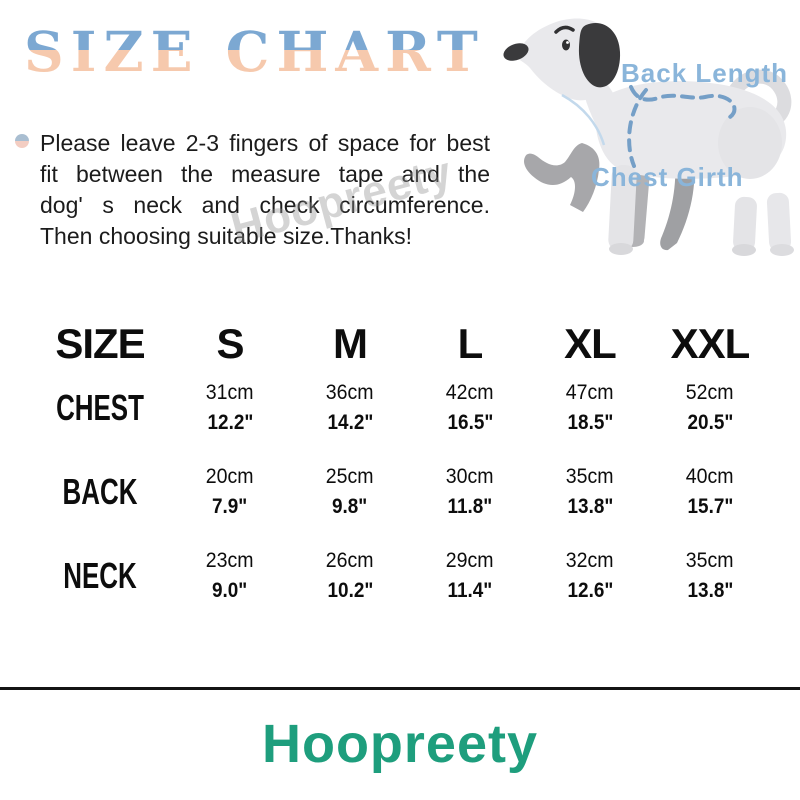  I want to click on table-header-size: SIZE, so click(100, 343).